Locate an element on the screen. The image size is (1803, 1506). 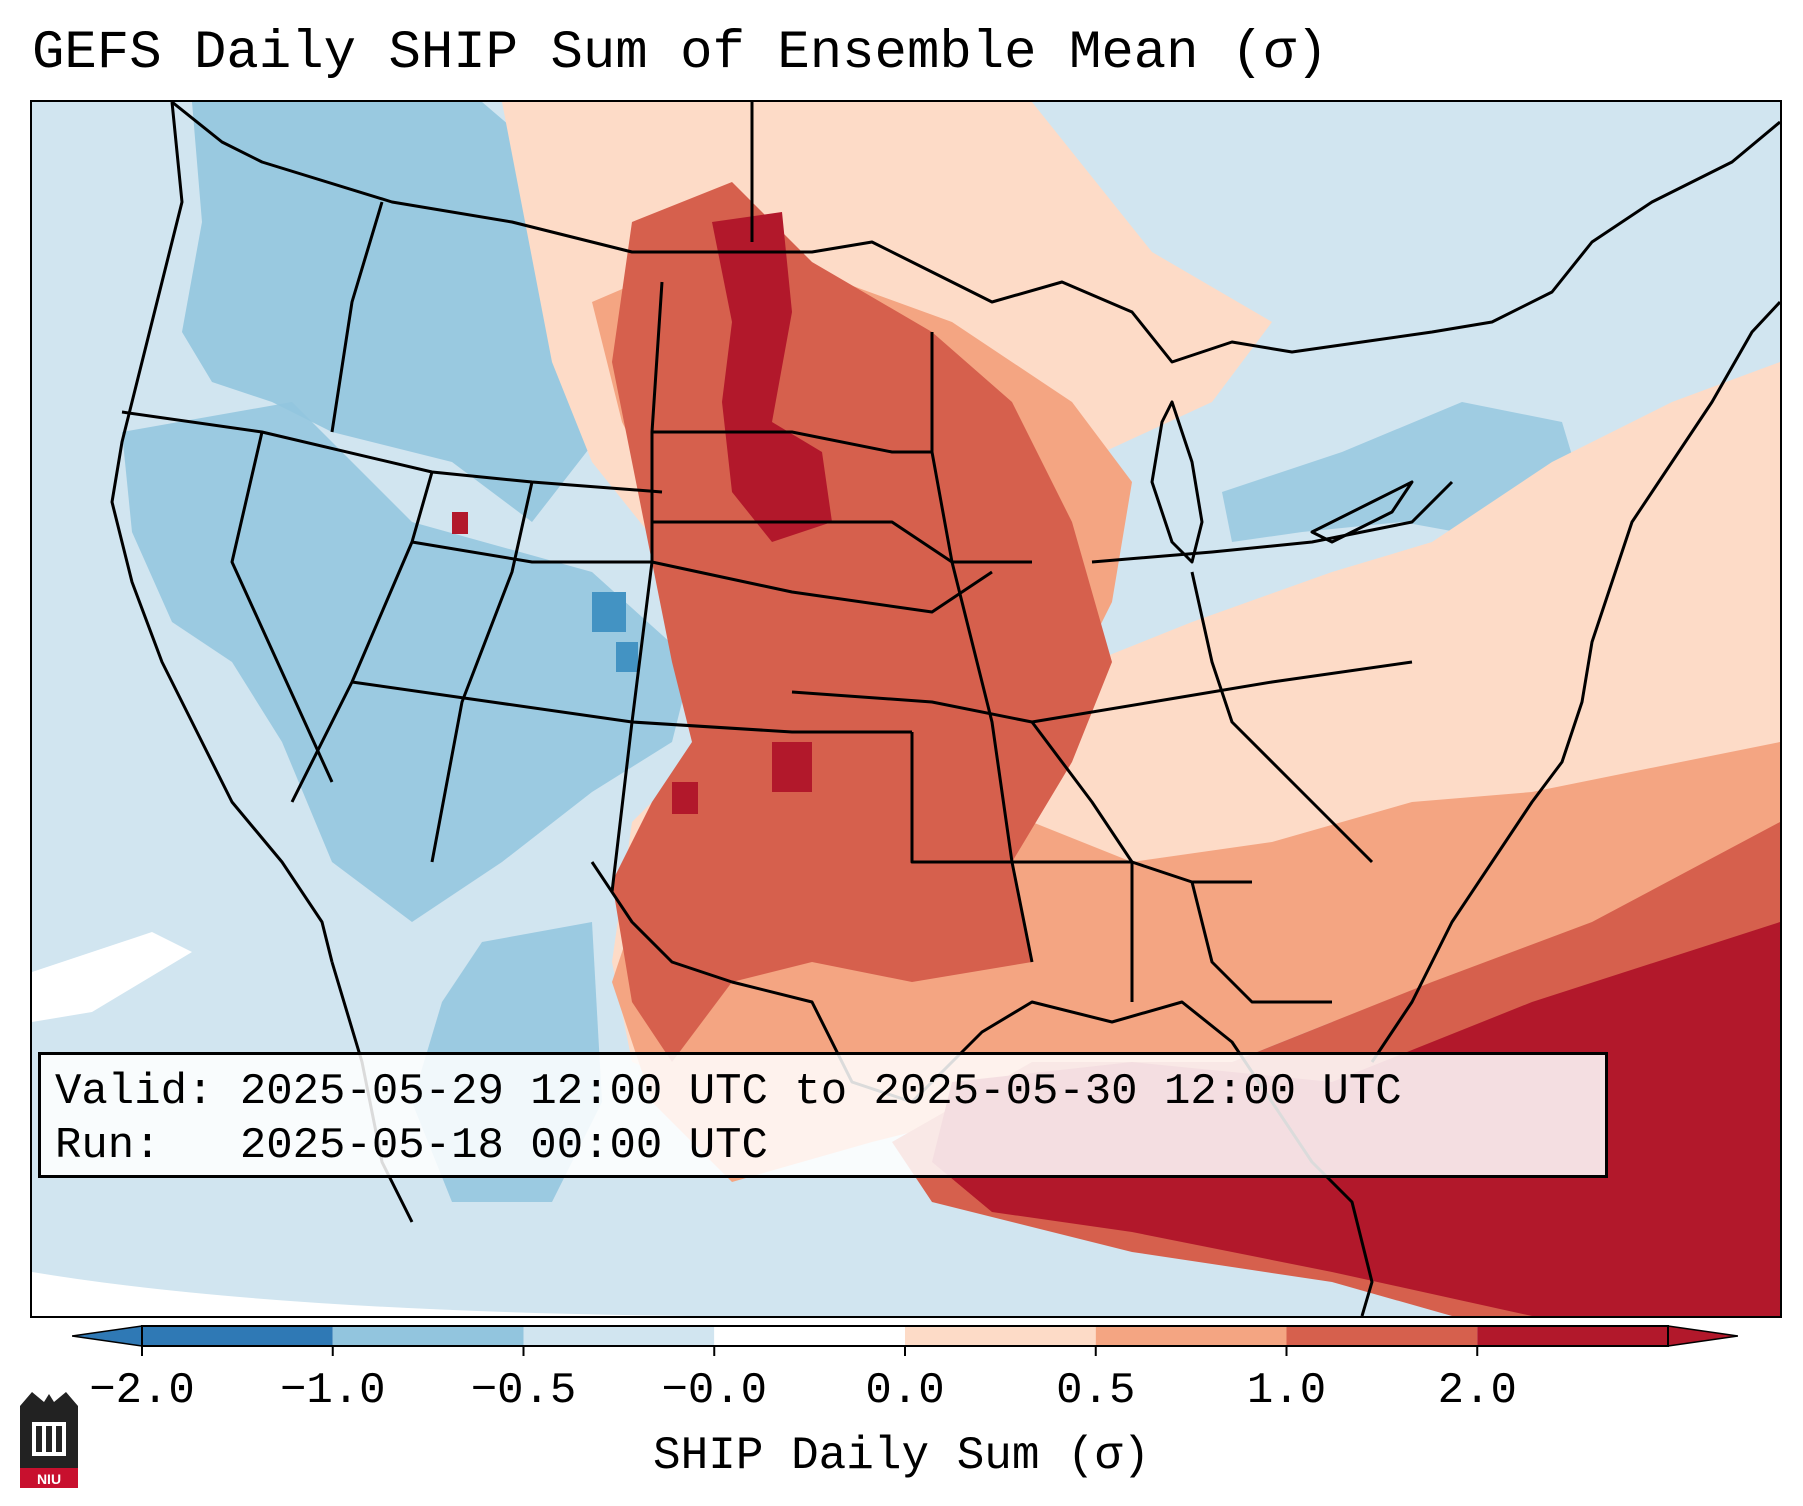
colorbar-svg: −2.0 −1.0 −0.5 −0.0 0.0 0.5 1.0 2.0 is located at coordinates (905, 1370).